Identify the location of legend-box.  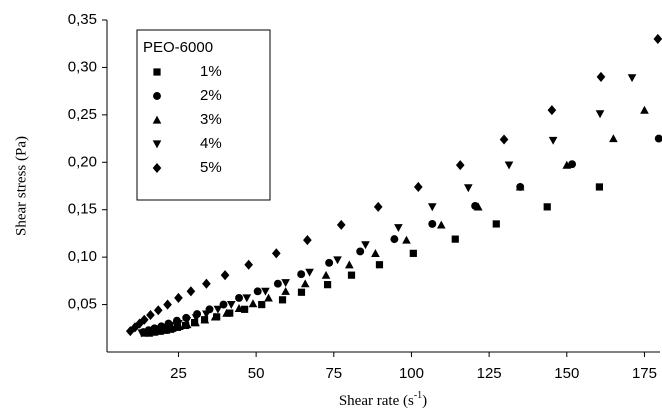
(203, 115).